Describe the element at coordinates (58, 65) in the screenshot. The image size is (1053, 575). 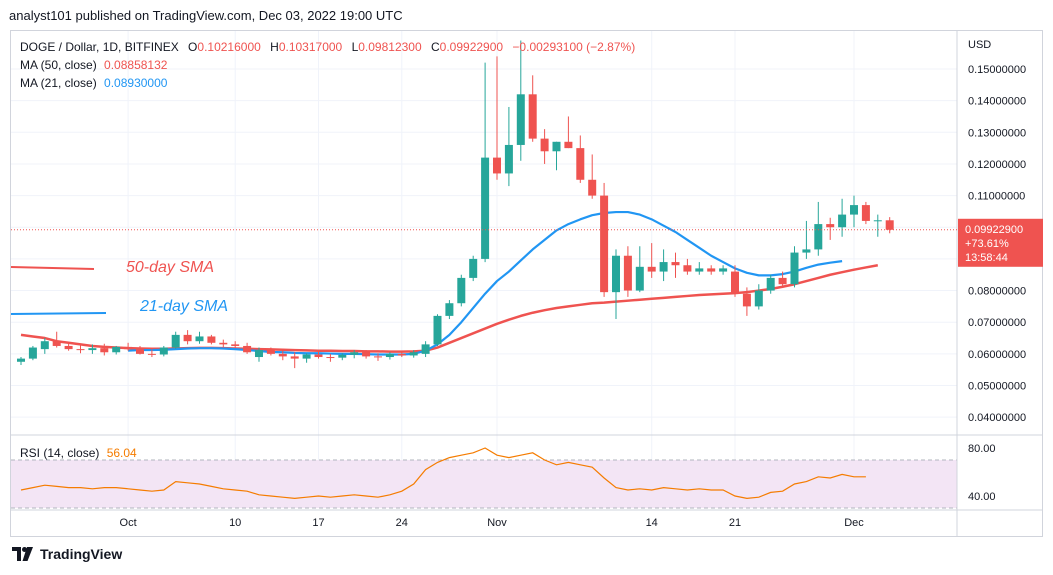
I see `ma50-label: MA (50, close)` at that location.